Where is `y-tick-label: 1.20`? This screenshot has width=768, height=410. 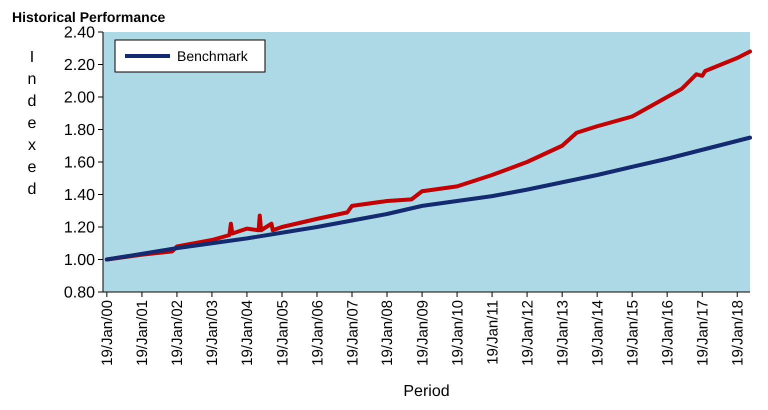 y-tick-label: 1.20 is located at coordinates (80, 228).